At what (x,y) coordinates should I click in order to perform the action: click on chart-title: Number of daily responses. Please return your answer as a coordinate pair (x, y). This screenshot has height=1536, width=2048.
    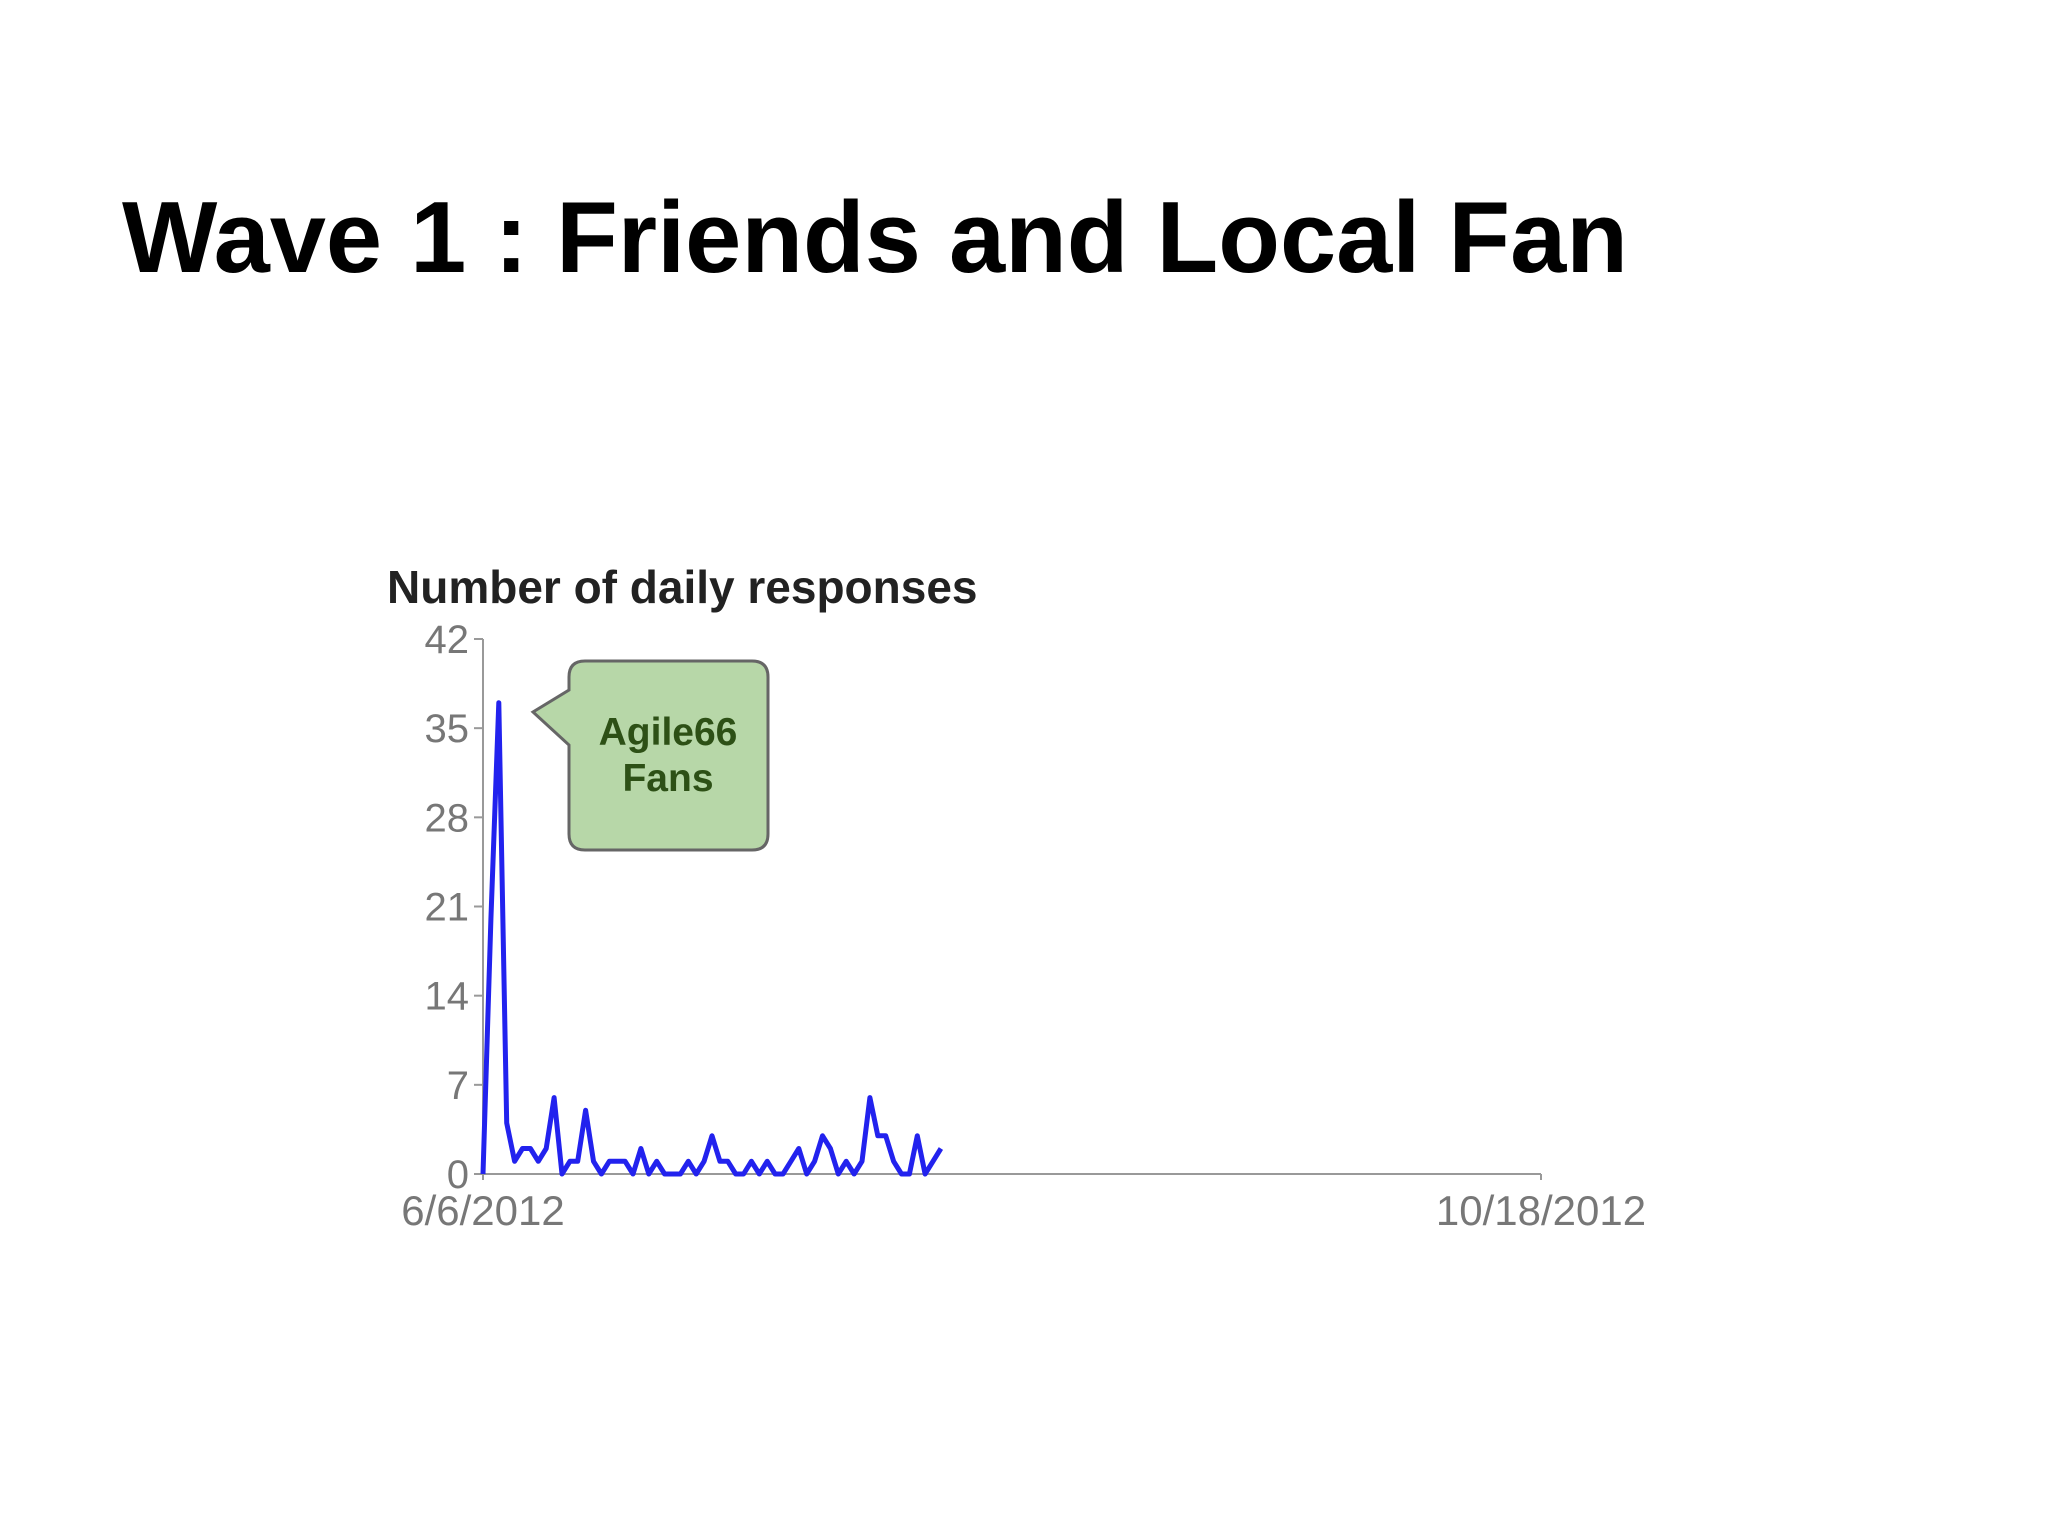
    Looking at the image, I should click on (682, 587).